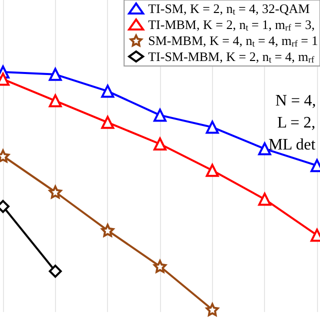 The height and width of the screenshot is (320, 320). What do you see at coordinates (296, 123) in the screenshot?
I see `annotation: L = 2,` at bounding box center [296, 123].